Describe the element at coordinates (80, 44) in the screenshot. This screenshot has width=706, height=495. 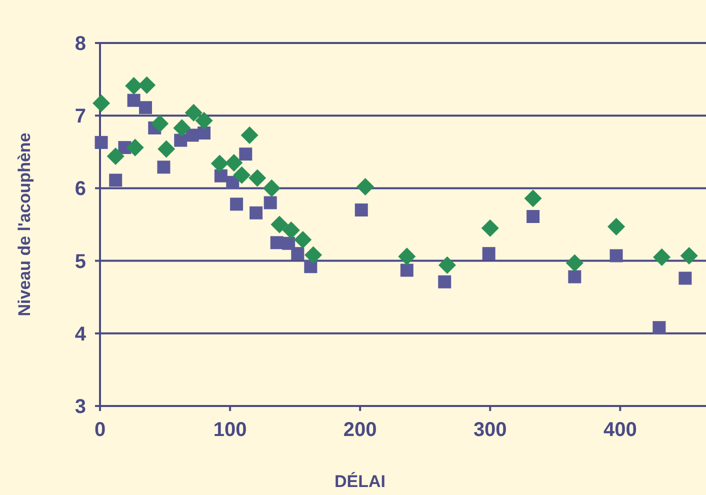
I see `y-tick-label: 8` at that location.